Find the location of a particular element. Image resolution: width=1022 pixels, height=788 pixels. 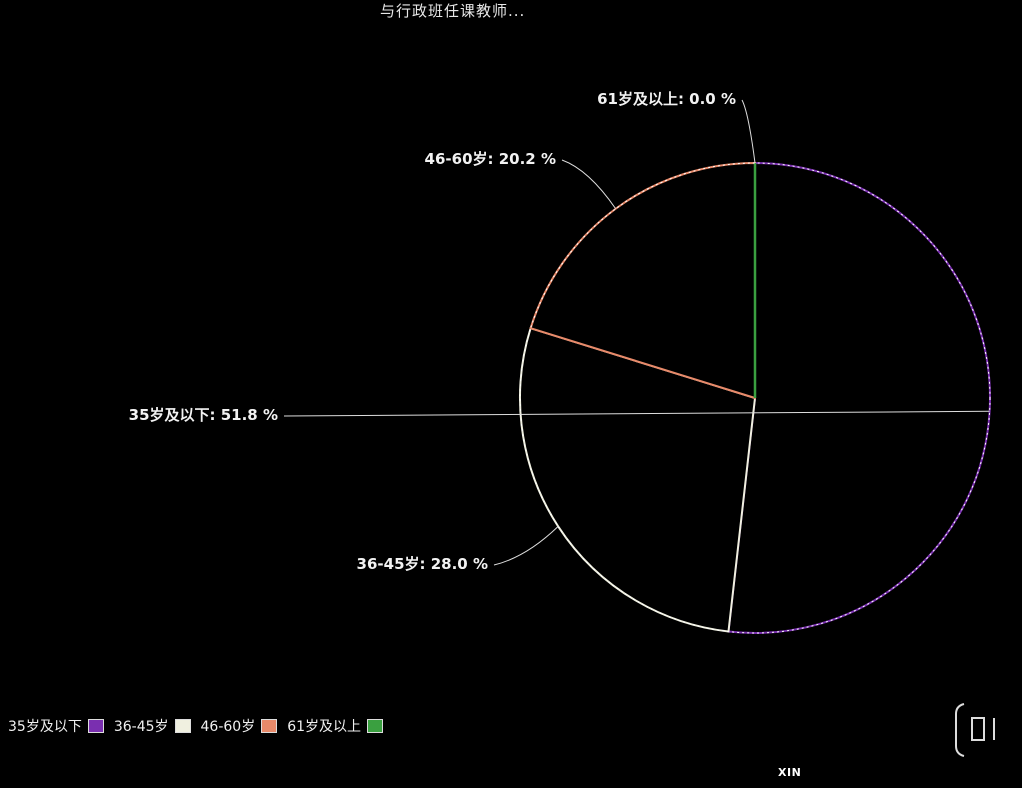

legend-label-1: 36-45岁 is located at coordinates (141, 727).